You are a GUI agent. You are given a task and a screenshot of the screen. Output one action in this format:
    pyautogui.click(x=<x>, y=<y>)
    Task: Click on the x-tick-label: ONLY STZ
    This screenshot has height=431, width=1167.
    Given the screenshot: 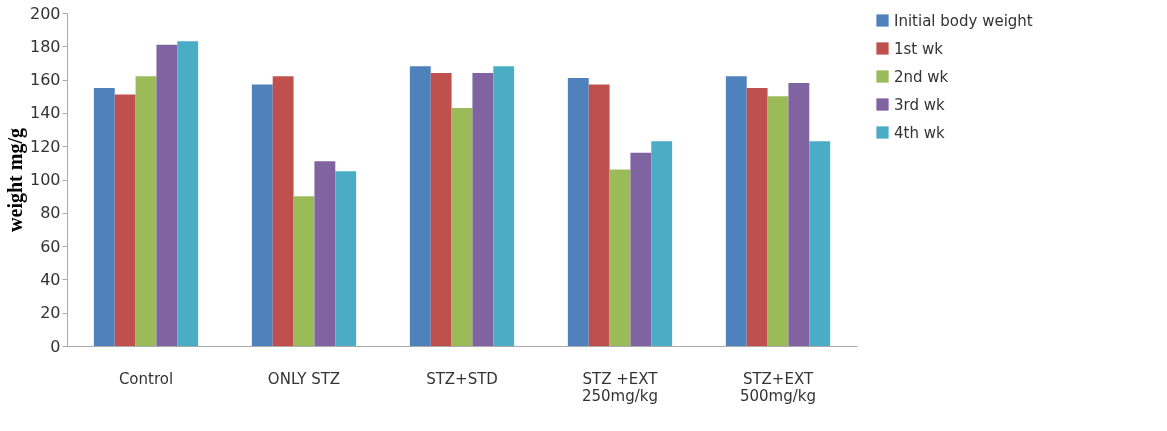 What is the action you would take?
    pyautogui.click(x=304, y=378)
    